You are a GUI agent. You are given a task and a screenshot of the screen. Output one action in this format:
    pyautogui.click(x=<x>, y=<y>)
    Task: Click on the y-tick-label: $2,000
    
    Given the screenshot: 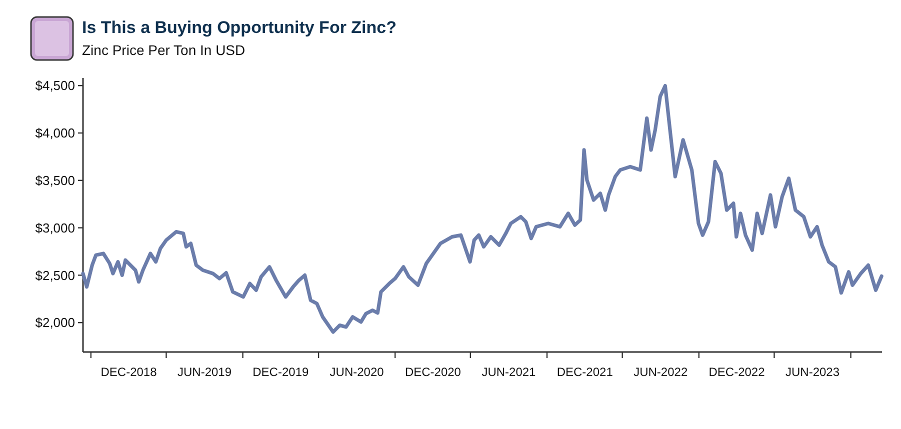 What is the action you would take?
    pyautogui.click(x=55, y=322)
    